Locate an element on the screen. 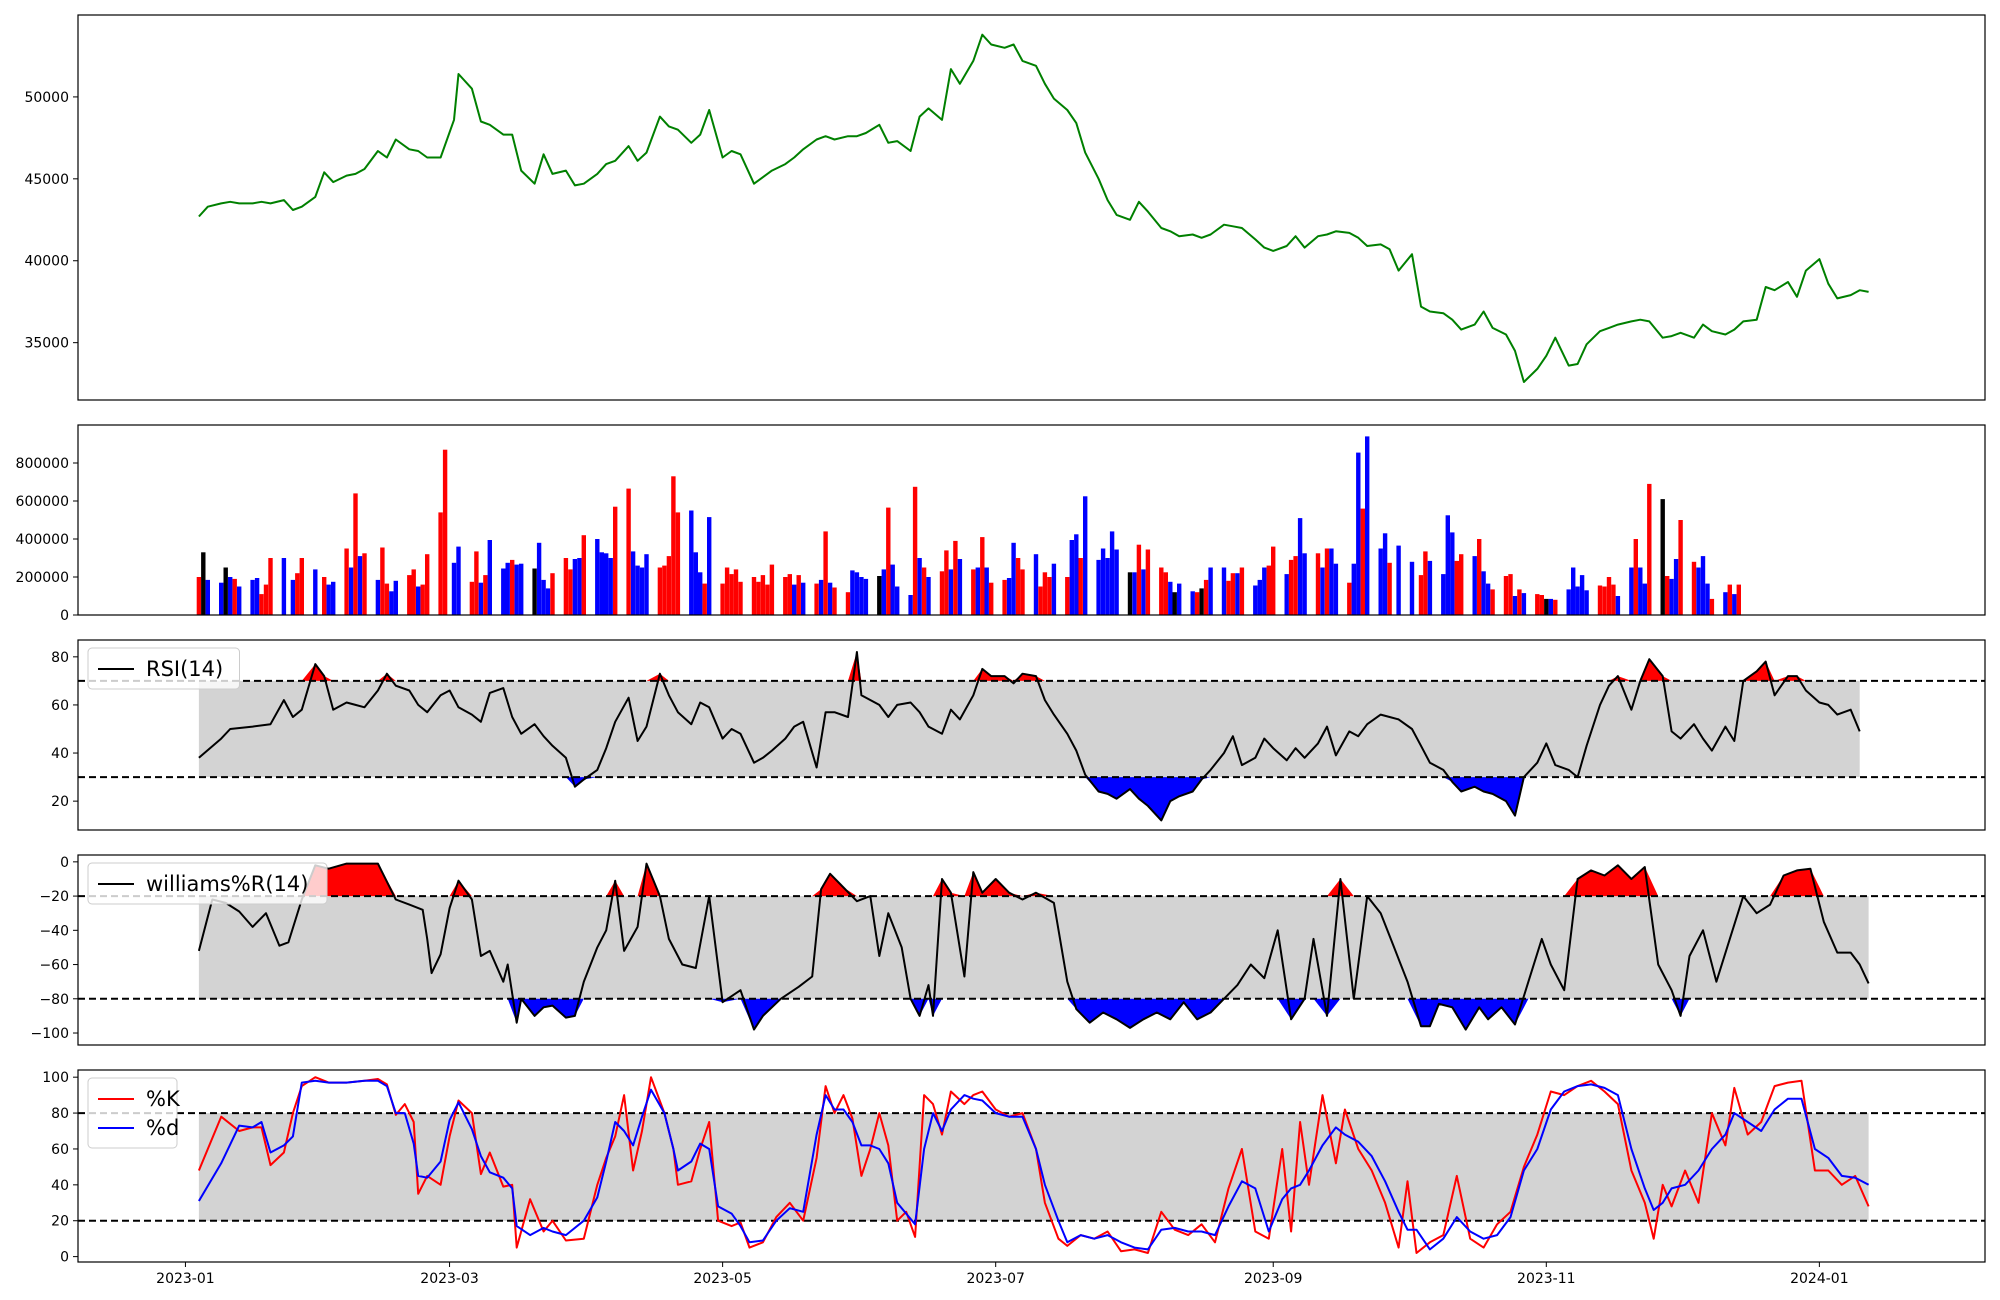  y-tick-label: 200000 is located at coordinates (42, 578).